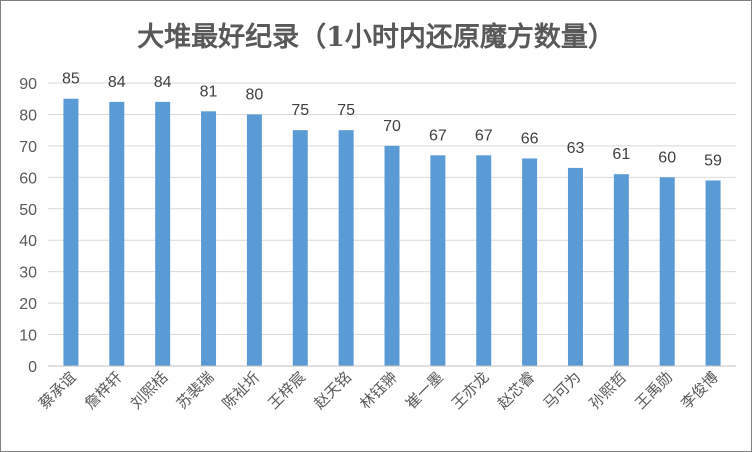 Image resolution: width=752 pixels, height=452 pixels. I want to click on data-label: 80, so click(255, 94).